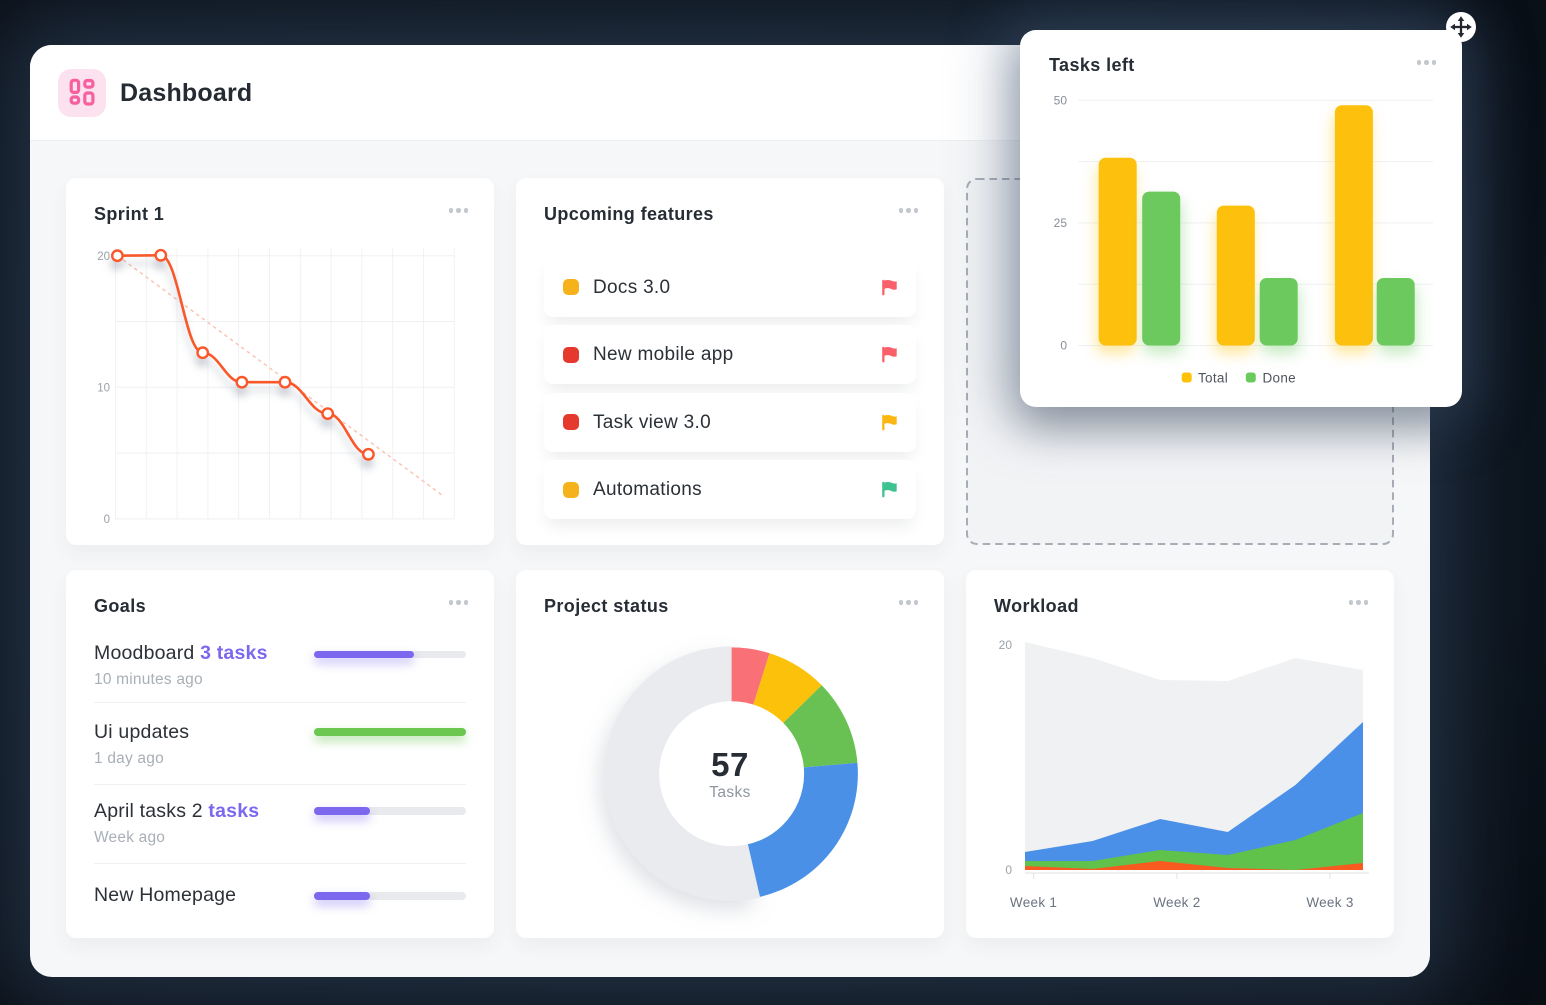  Describe the element at coordinates (1329, 902) in the screenshot. I see `svg-text: Week 3` at that location.